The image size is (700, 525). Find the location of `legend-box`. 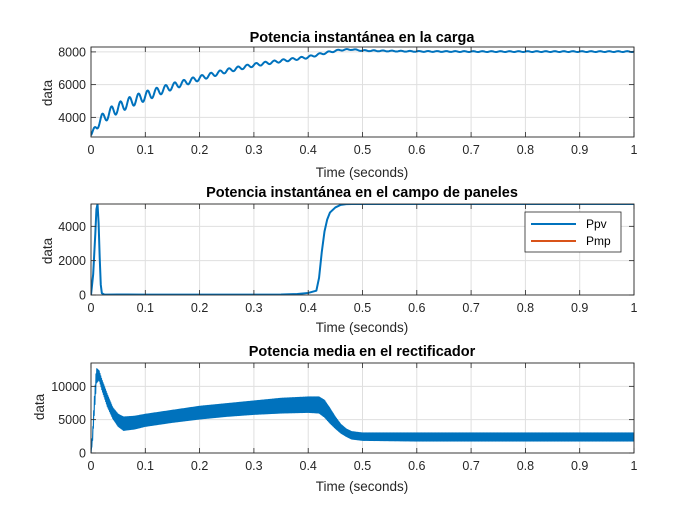

legend-box is located at coordinates (573, 232).